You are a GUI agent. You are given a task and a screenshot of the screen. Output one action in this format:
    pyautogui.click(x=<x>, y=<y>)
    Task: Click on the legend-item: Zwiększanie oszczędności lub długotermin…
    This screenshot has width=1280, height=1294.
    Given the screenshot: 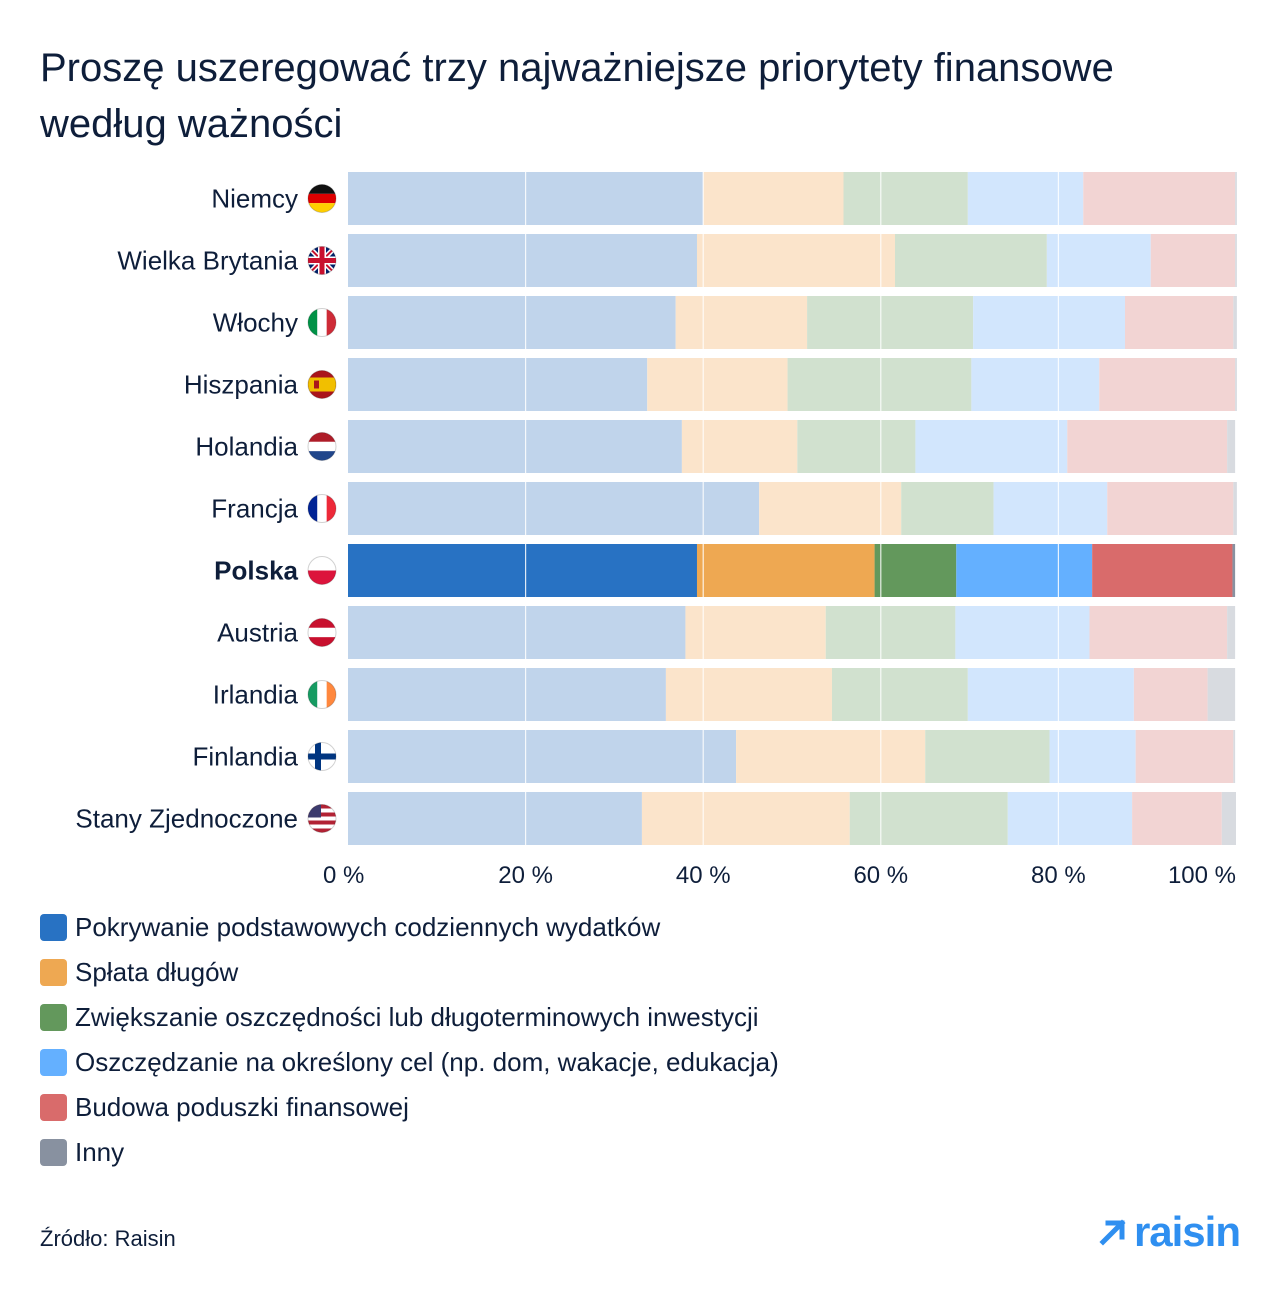 What is the action you would take?
    pyautogui.click(x=409, y=1017)
    